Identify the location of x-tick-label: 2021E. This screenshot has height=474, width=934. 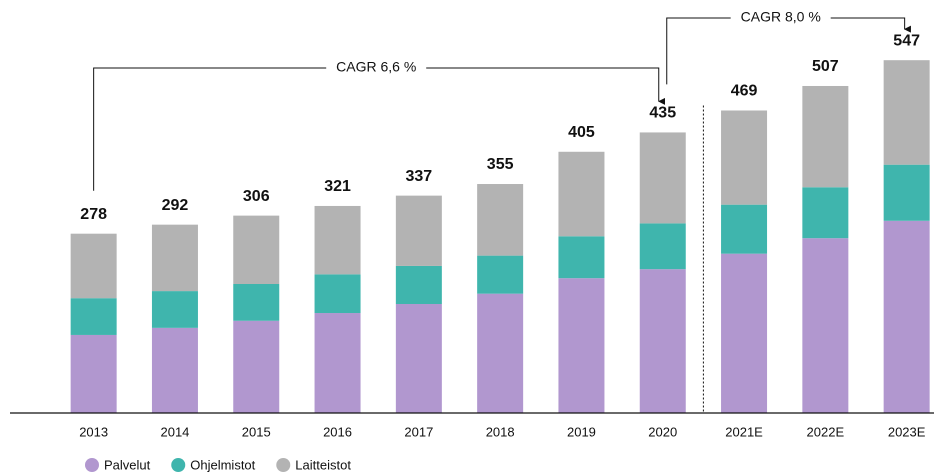
(744, 431).